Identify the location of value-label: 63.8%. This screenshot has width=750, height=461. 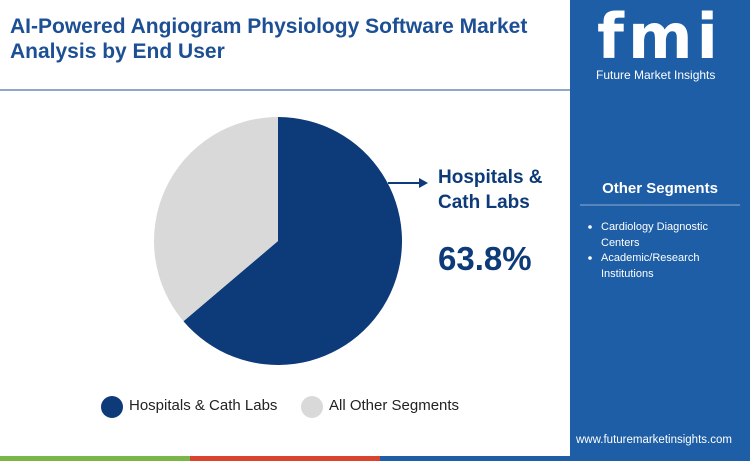
(485, 258).